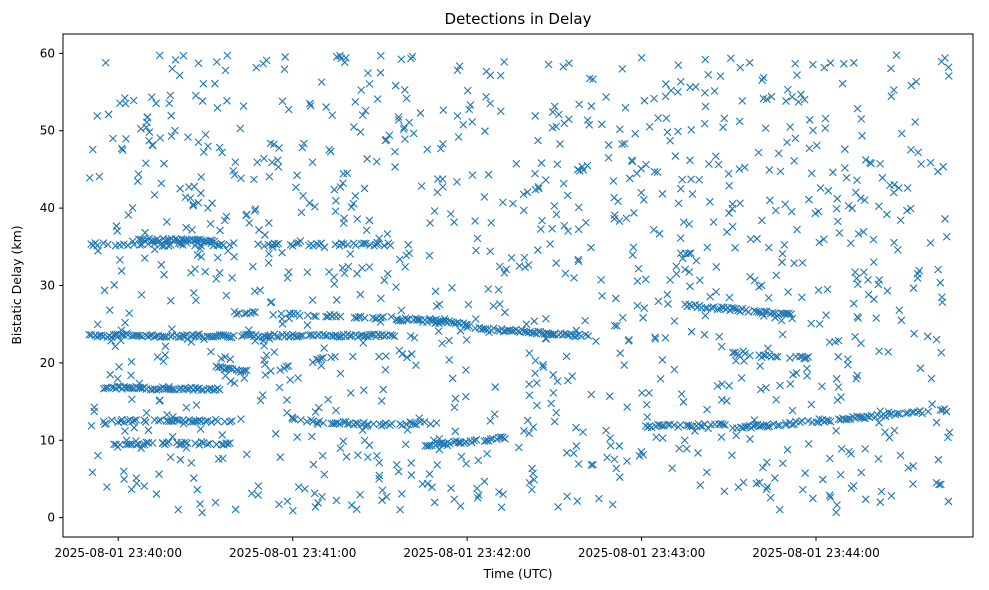  Describe the element at coordinates (47, 53) in the screenshot. I see `y-tick-label: 60` at that location.